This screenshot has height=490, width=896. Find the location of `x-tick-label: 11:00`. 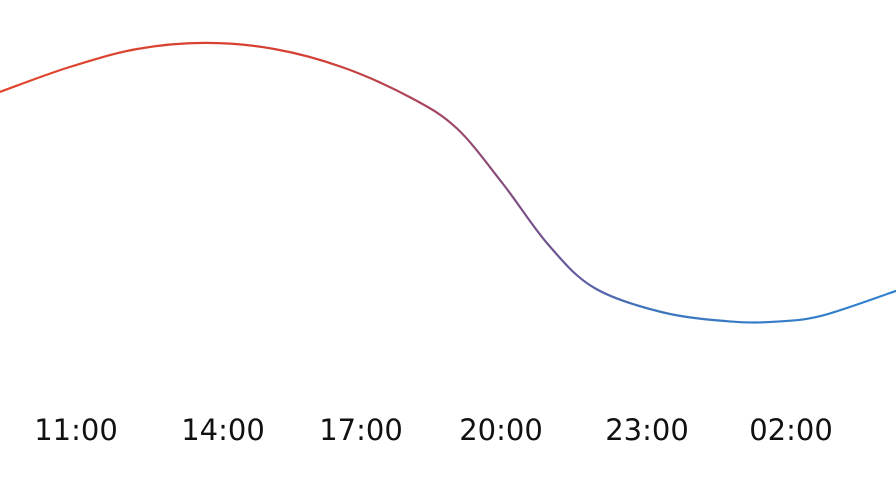

x-tick-label: 11:00 is located at coordinates (76, 430).